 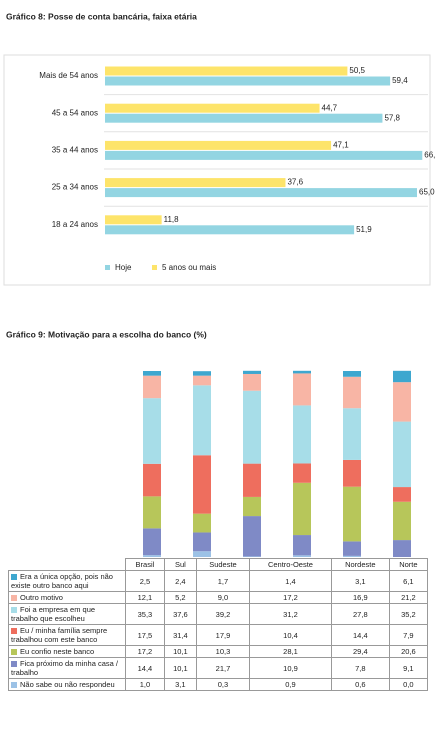 I want to click on y-tick-label: 35 a 44 anos, so click(x=75, y=150).